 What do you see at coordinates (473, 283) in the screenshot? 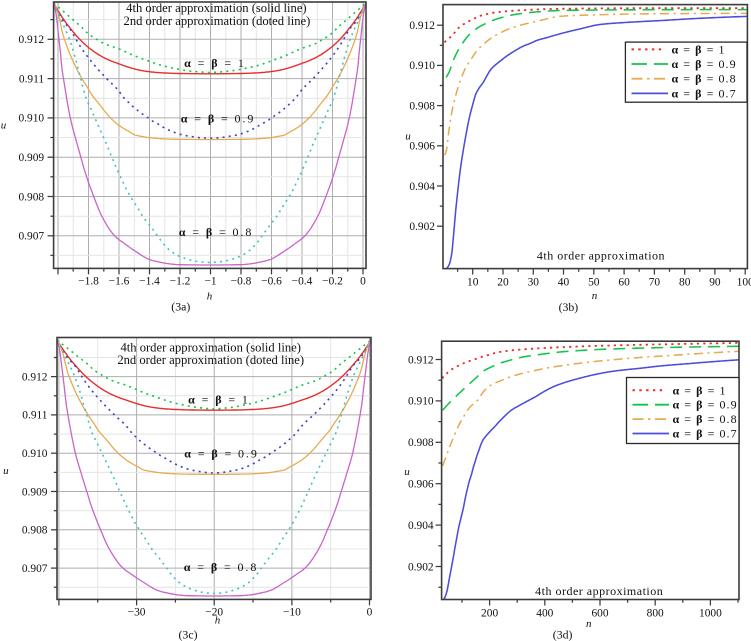
I see `svg-text: 10` at bounding box center [473, 283].